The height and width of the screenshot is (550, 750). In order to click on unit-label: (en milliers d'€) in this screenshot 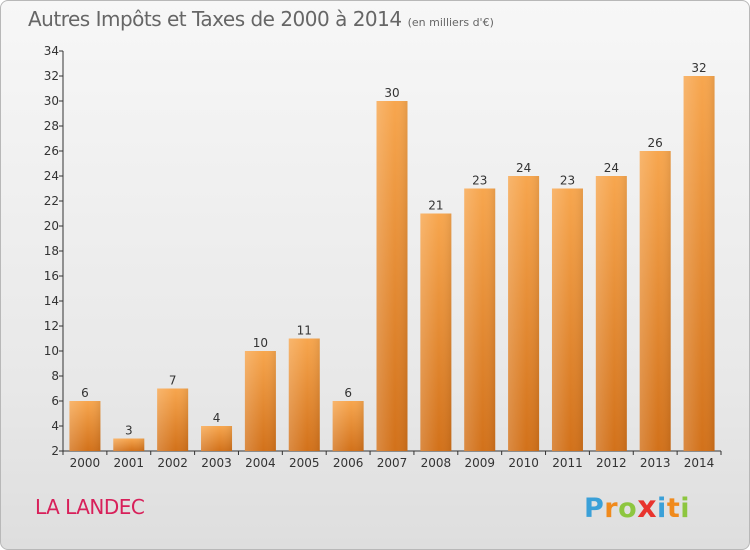, I will do `click(450, 22)`.